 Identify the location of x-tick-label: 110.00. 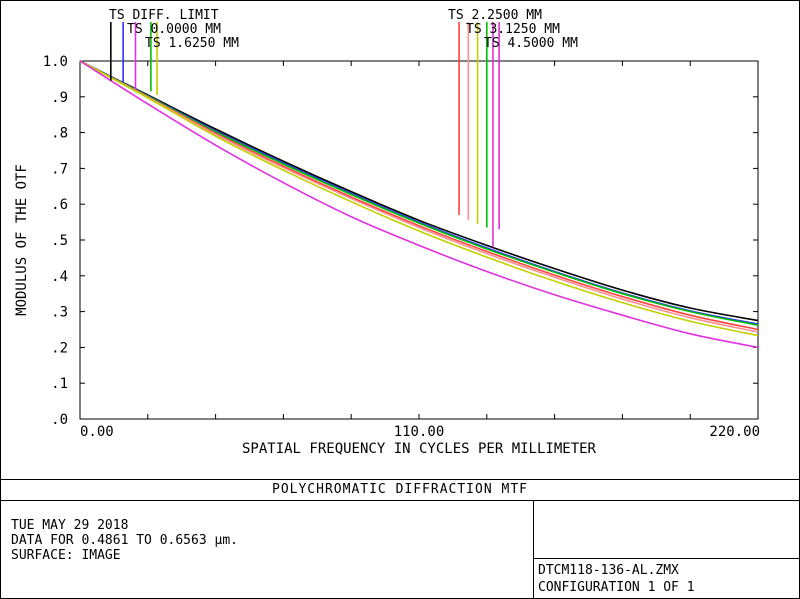
(419, 432).